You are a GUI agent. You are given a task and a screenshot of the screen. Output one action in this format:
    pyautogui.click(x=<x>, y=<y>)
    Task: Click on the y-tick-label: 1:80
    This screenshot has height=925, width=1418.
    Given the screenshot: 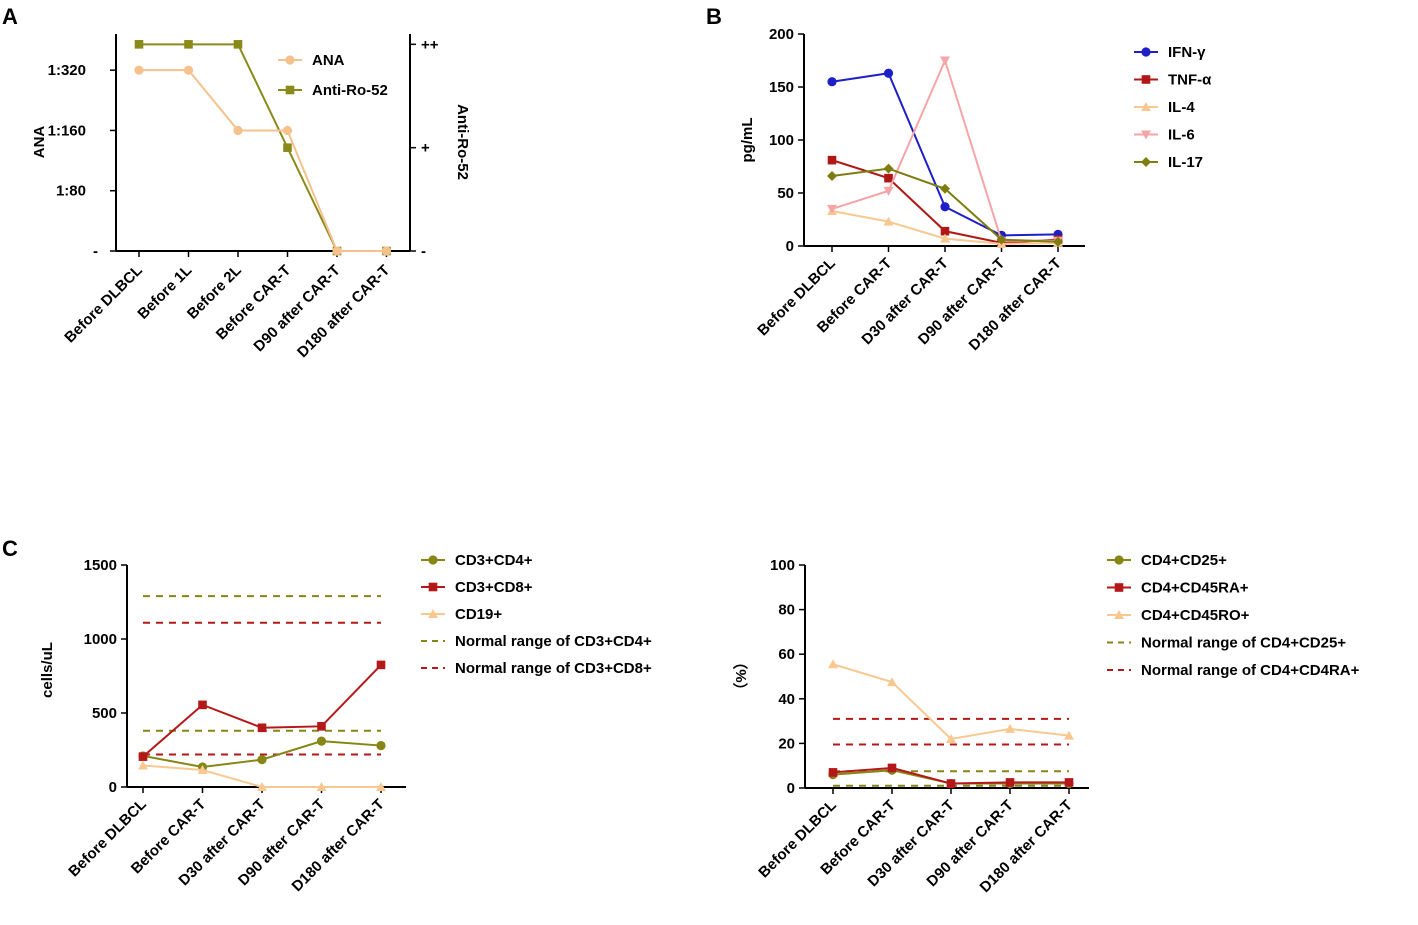 What is the action you would take?
    pyautogui.click(x=71, y=191)
    